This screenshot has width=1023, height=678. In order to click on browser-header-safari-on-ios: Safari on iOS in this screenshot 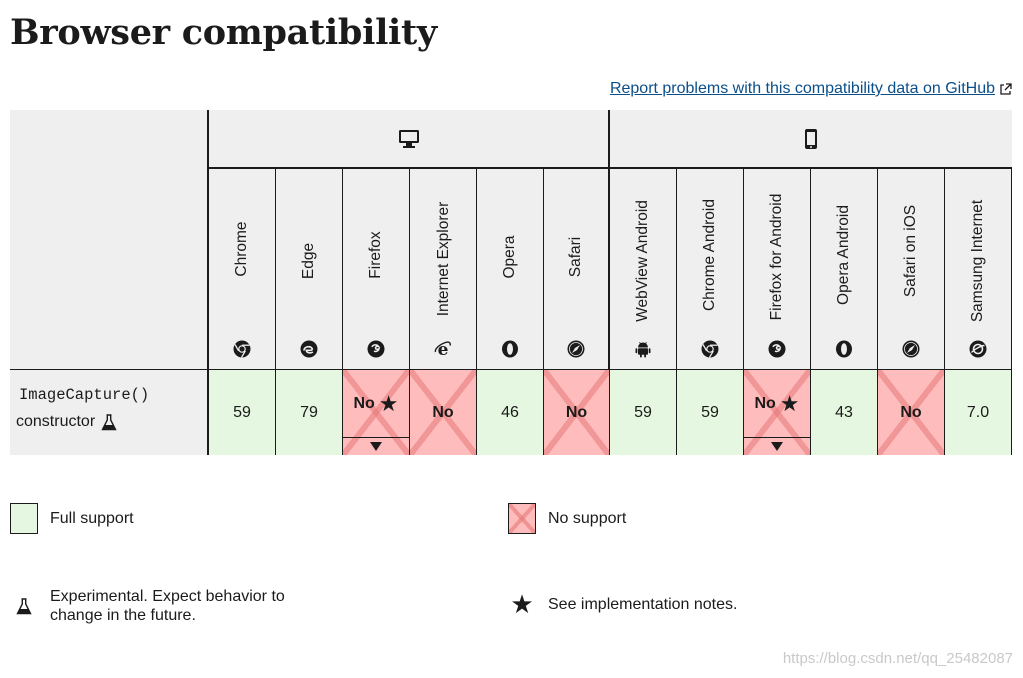, I will do `click(911, 269)`.